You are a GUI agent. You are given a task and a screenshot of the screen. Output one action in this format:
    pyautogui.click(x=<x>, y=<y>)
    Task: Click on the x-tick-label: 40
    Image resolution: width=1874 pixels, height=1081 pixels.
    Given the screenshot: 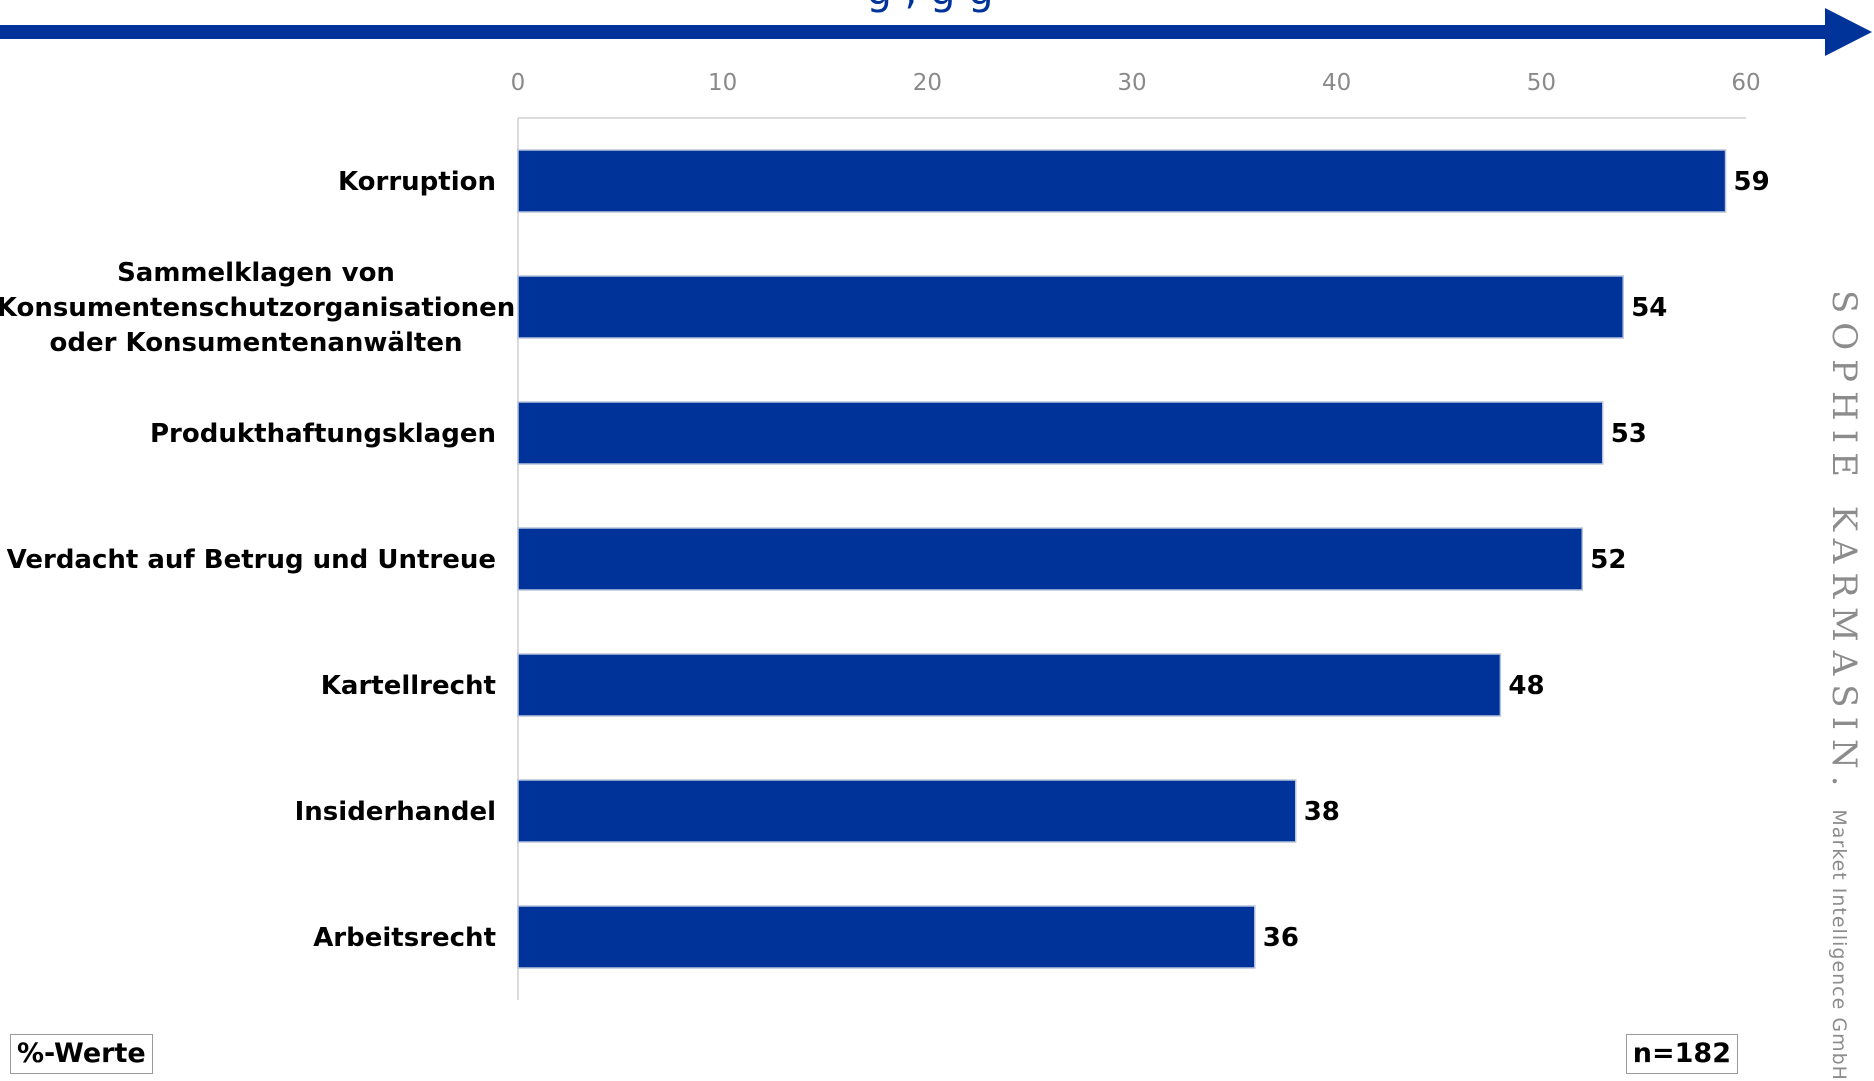 What is the action you would take?
    pyautogui.click(x=1336, y=83)
    